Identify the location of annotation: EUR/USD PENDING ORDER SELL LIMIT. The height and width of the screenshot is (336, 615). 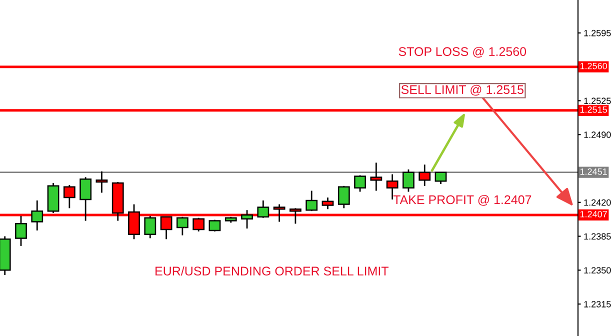
(272, 271).